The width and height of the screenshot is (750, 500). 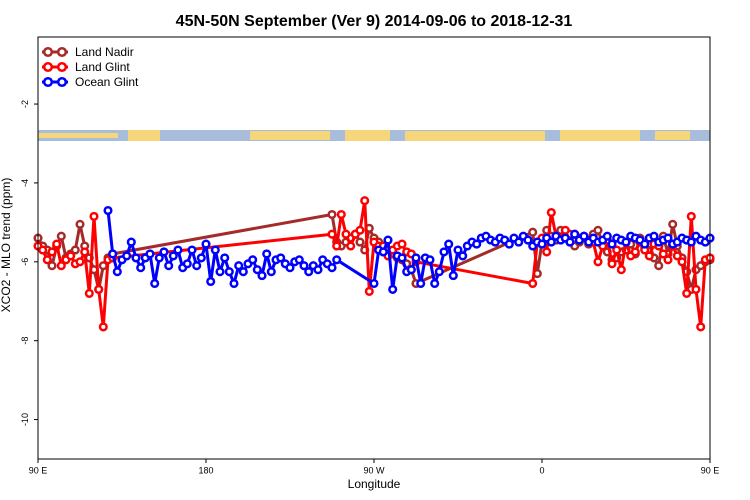 I want to click on y-tick-label: -2, so click(x=25, y=104).